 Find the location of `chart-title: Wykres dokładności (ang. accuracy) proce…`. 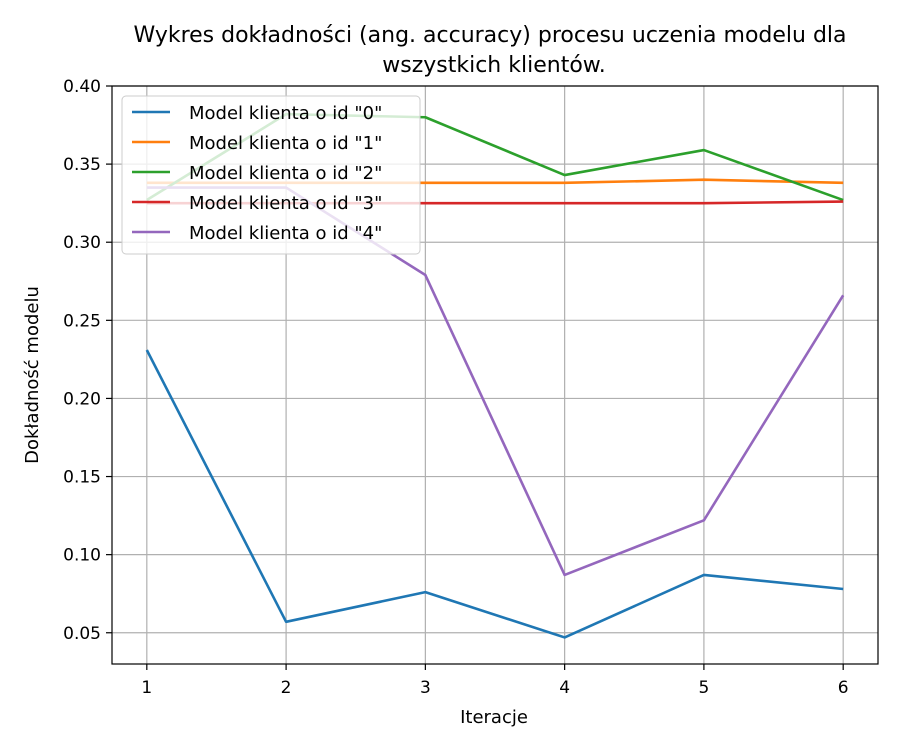

chart-title: Wykres dokładności (ang. accuracy) proce… is located at coordinates (489, 35).